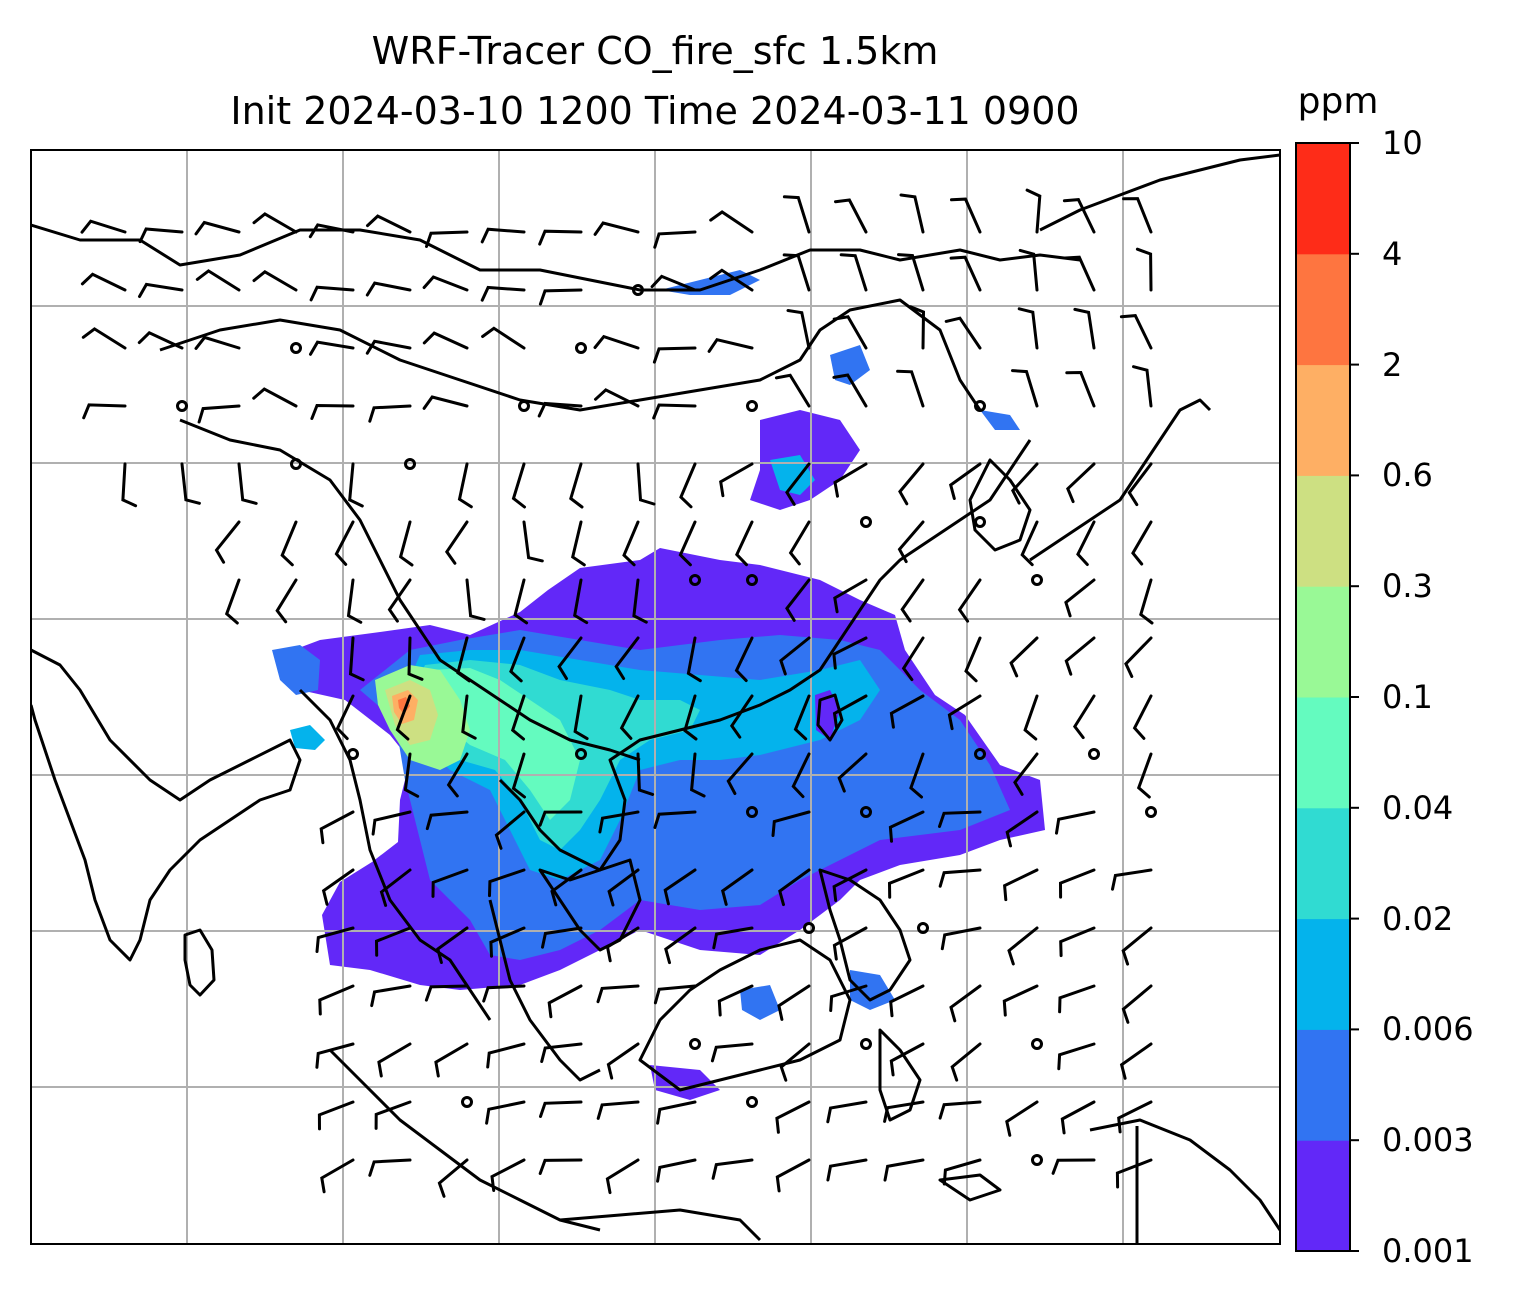 The height and width of the screenshot is (1306, 1528). What do you see at coordinates (1407, 475) in the screenshot?
I see `colorbar-tick-label: 0.6` at bounding box center [1407, 475].